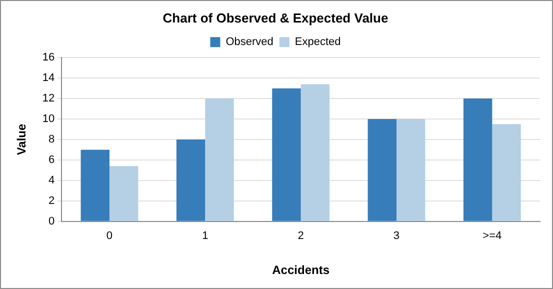 The height and width of the screenshot is (289, 553). Describe the element at coordinates (301, 236) in the screenshot. I see `x-tick-label: 2` at that location.